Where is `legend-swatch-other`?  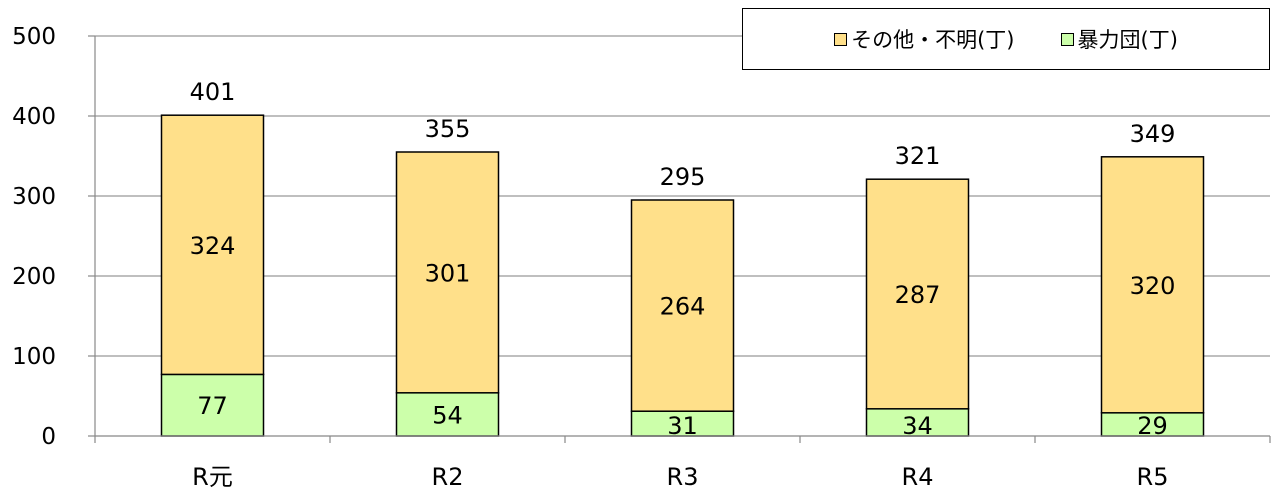 legend-swatch-other is located at coordinates (841, 39).